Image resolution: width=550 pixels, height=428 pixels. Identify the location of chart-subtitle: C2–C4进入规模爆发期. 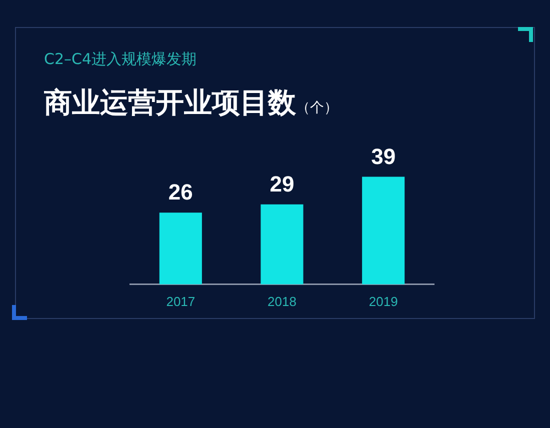
(120, 59).